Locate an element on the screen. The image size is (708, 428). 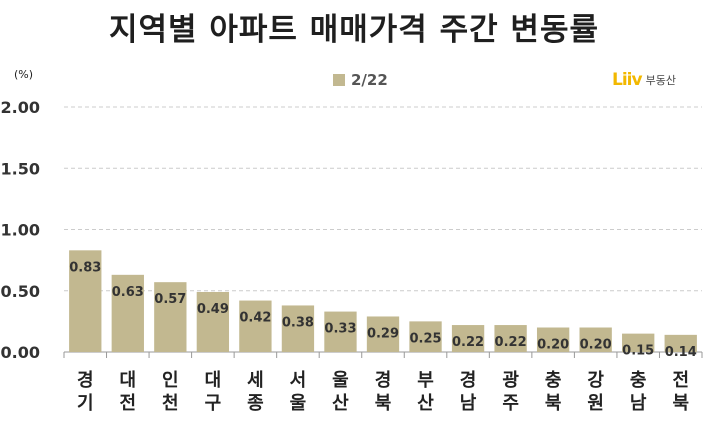
bar-value-label: 0.49 is located at coordinates (213, 309).